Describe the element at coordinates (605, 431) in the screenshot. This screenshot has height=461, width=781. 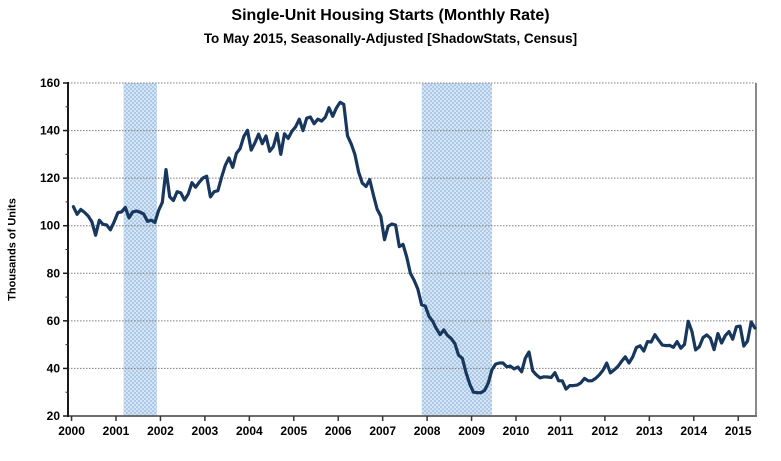
I see `x-tick-label: 2012` at that location.